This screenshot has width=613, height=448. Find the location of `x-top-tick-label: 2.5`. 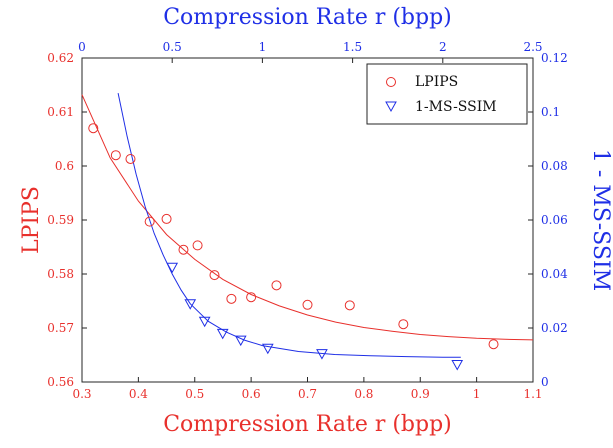

x-top-tick-label: 2.5 is located at coordinates (532, 47).